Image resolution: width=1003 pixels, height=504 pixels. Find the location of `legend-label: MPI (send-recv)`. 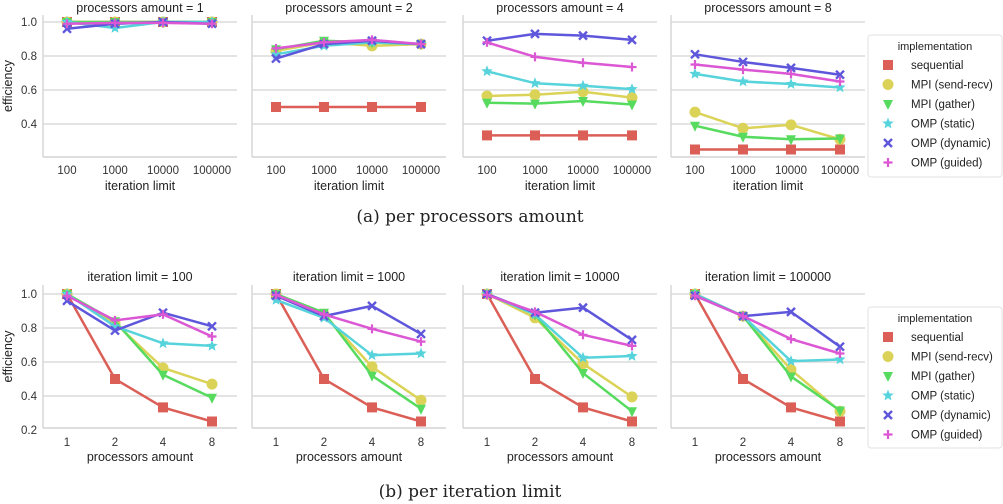

legend-label: MPI (send-recv) is located at coordinates (952, 358).